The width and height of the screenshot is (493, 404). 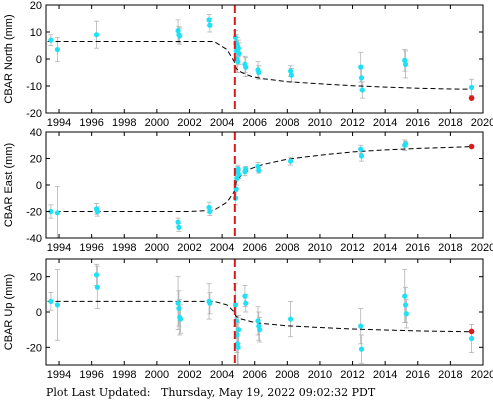 I want to click on x-tick-label: 1994, so click(x=59, y=123).